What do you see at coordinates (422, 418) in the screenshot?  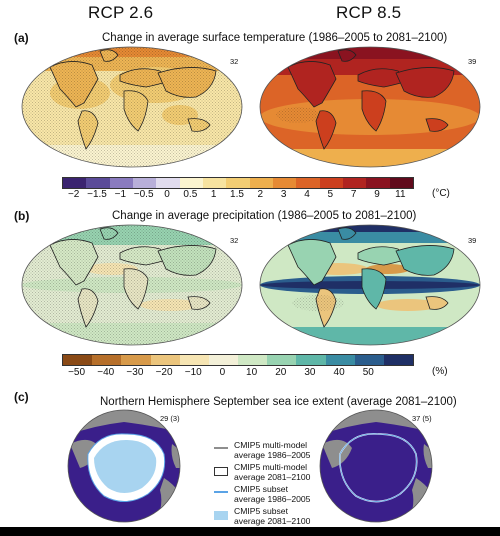 I see `panel-c-right-model-count: 37 (5)` at bounding box center [422, 418].